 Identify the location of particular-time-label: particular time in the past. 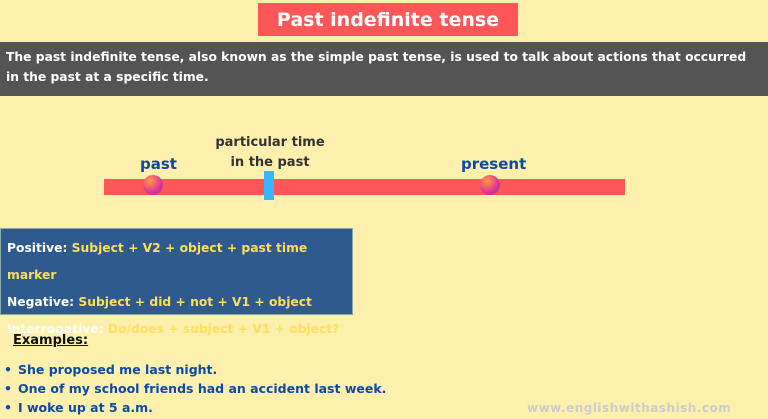
(270, 153).